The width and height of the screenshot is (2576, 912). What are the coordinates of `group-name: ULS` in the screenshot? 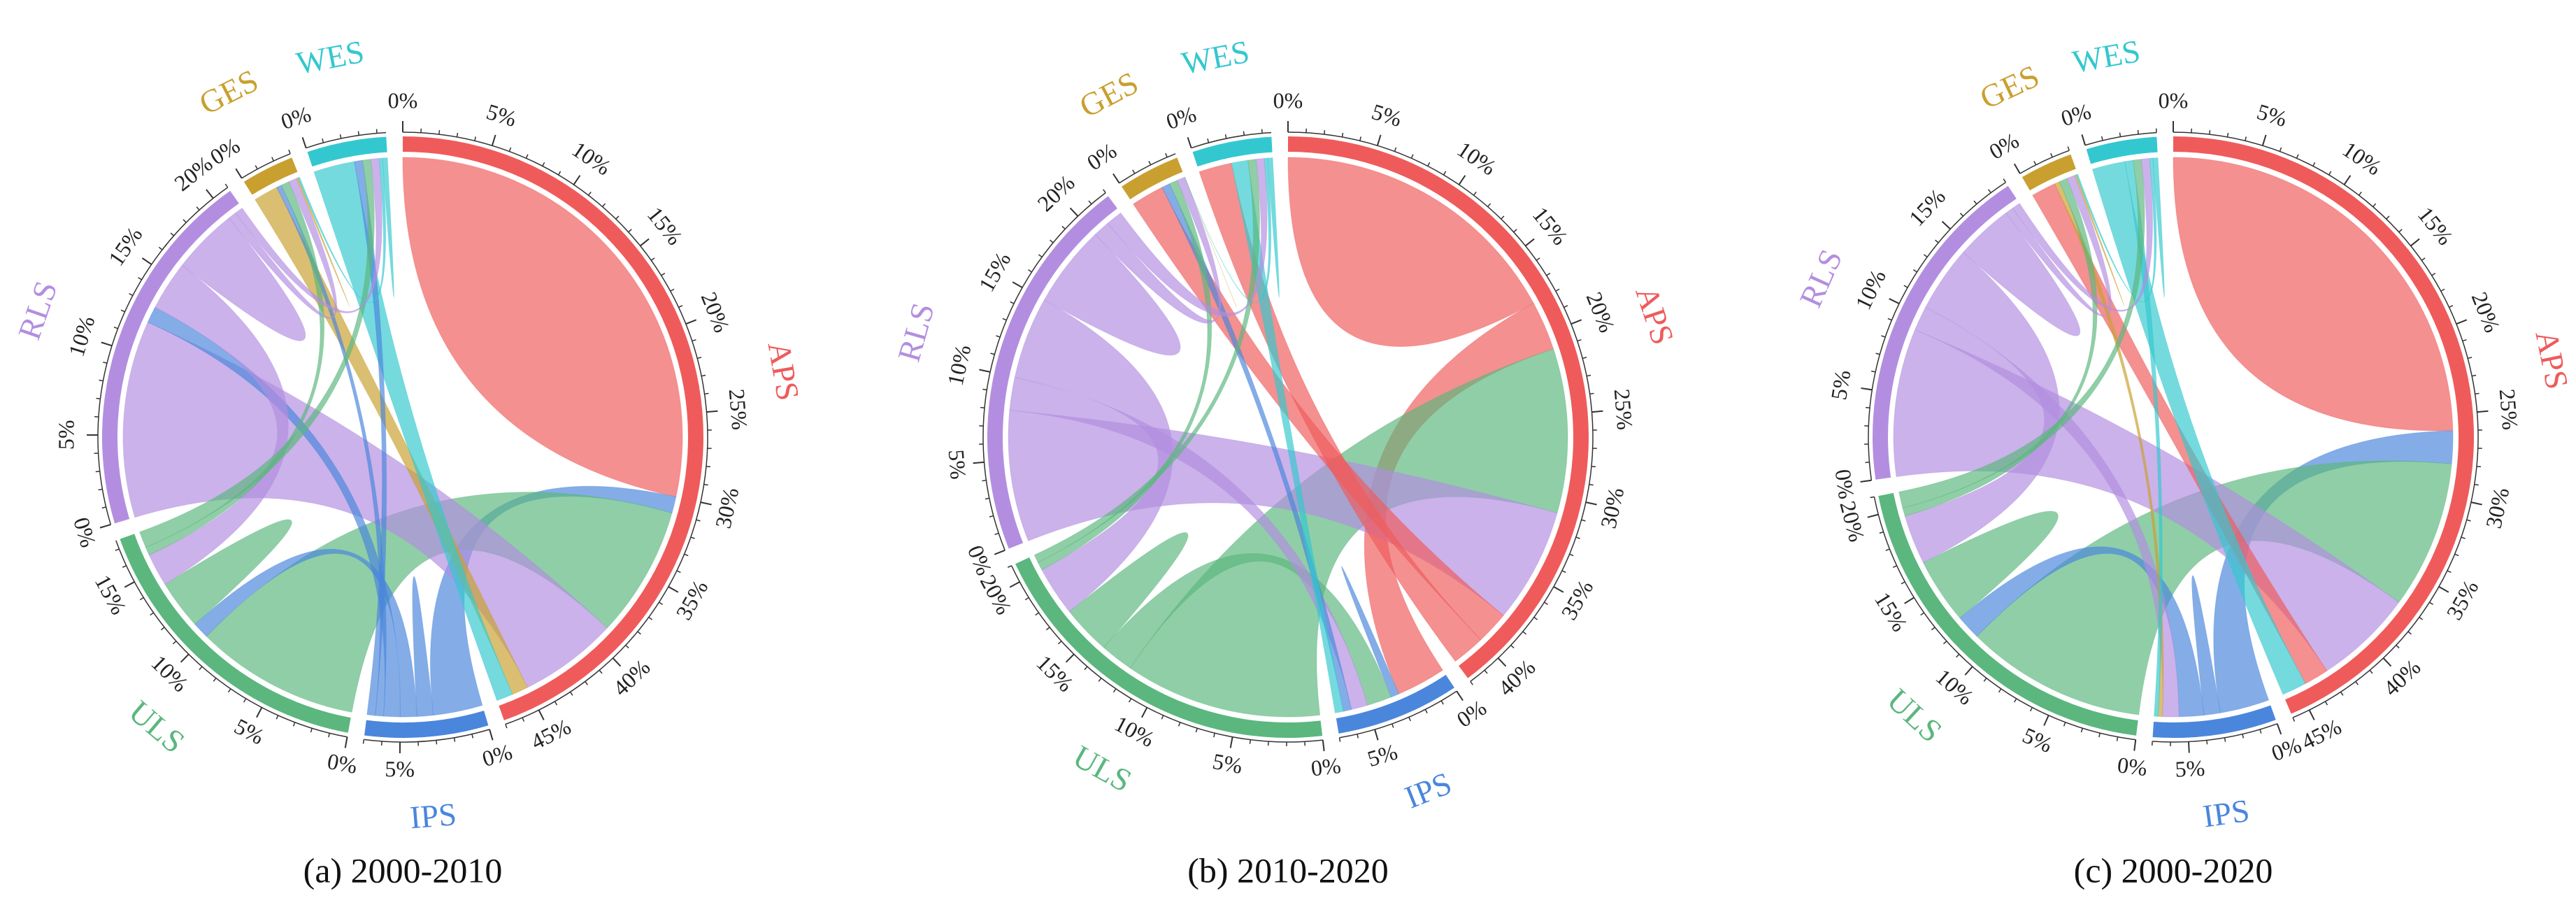 It's located at (1102, 768).